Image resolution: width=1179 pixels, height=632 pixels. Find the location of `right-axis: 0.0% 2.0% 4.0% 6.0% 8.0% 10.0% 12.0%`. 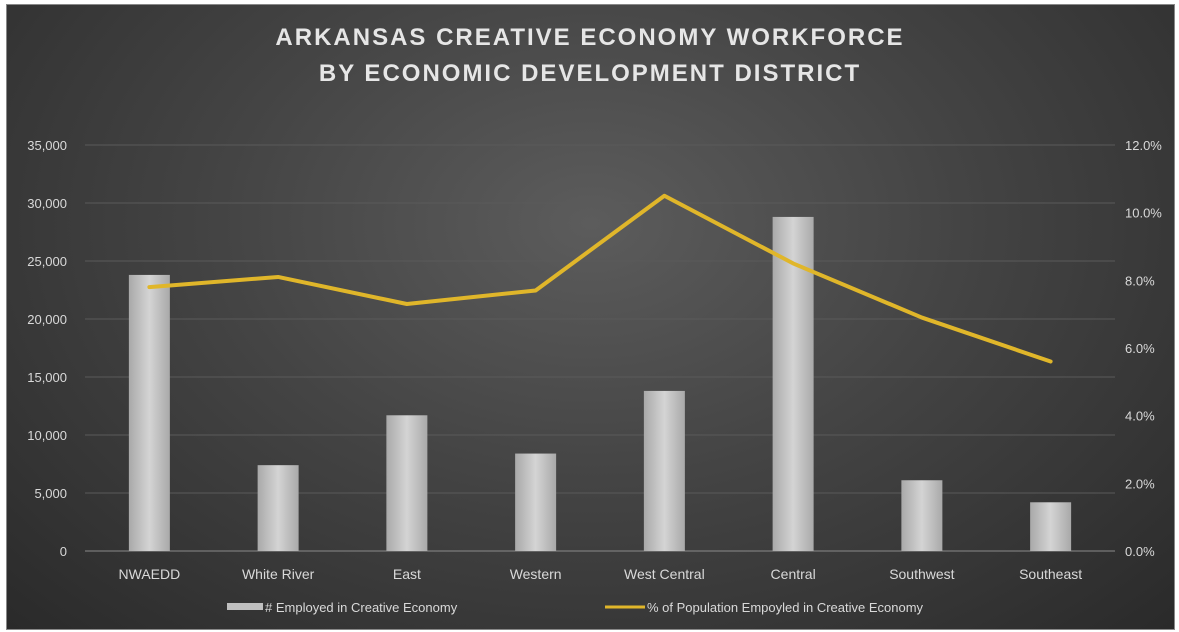

right-axis: 0.0% 2.0% 4.0% 6.0% 8.0% 10.0% 12.0% is located at coordinates (1143, 348).